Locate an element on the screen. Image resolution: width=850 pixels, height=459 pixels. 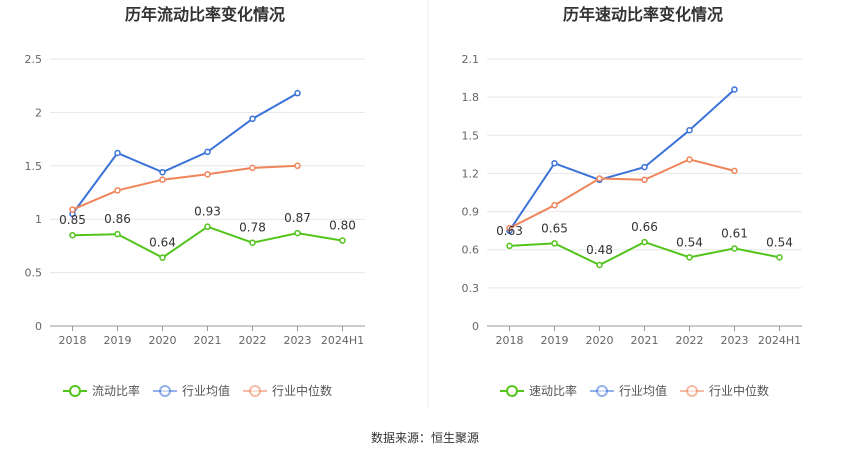
data-label: 0.93 is located at coordinates (207, 212).